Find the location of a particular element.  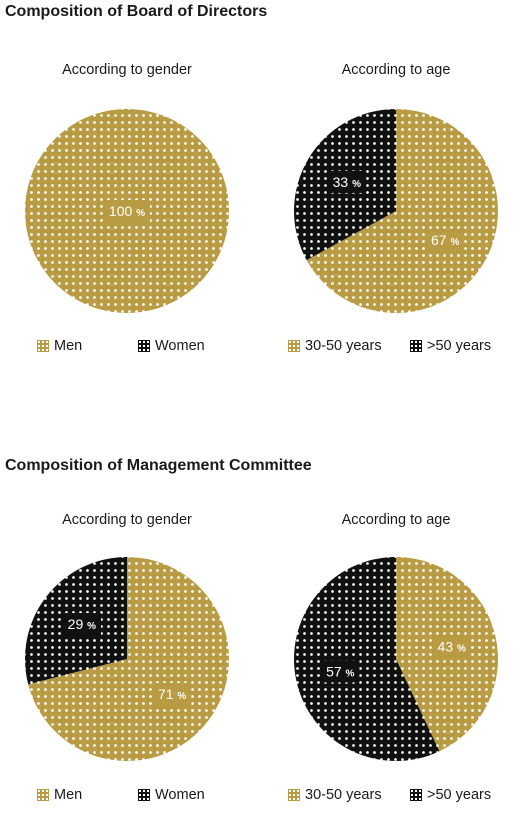

legend-item-1-0: 30-50 years is located at coordinates (335, 346).